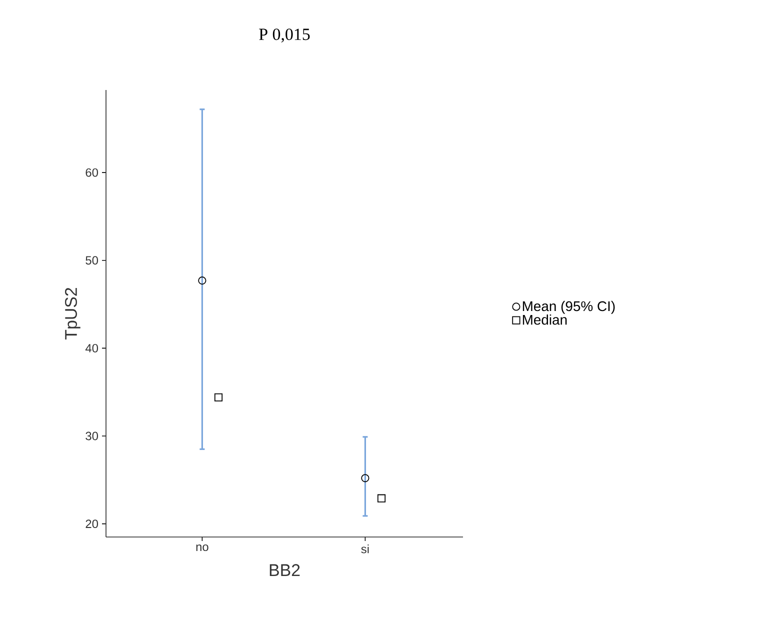 The height and width of the screenshot is (630, 772). I want to click on y-tick-label: 50, so click(92, 260).